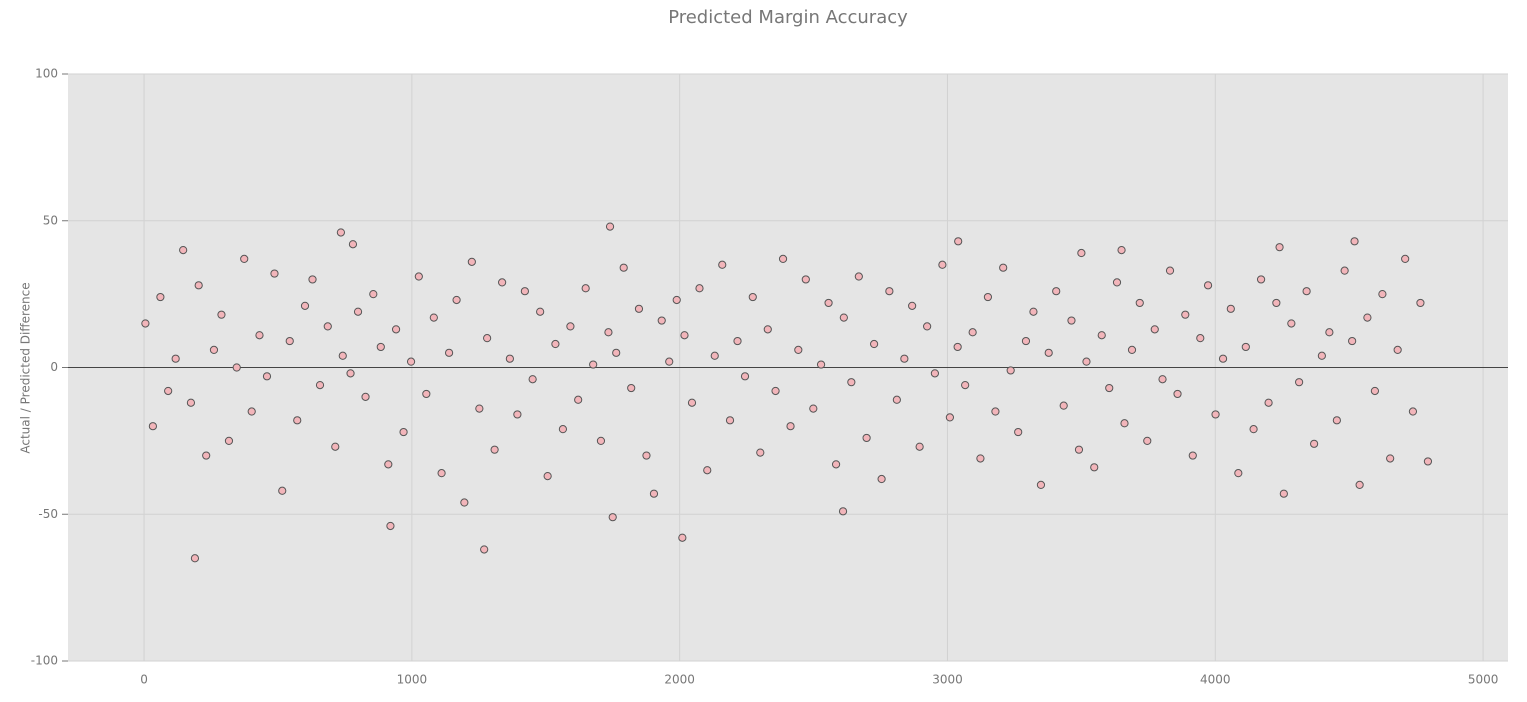 The width and height of the screenshot is (1527, 702). I want to click on x-tick-label: 2000, so click(679, 680).